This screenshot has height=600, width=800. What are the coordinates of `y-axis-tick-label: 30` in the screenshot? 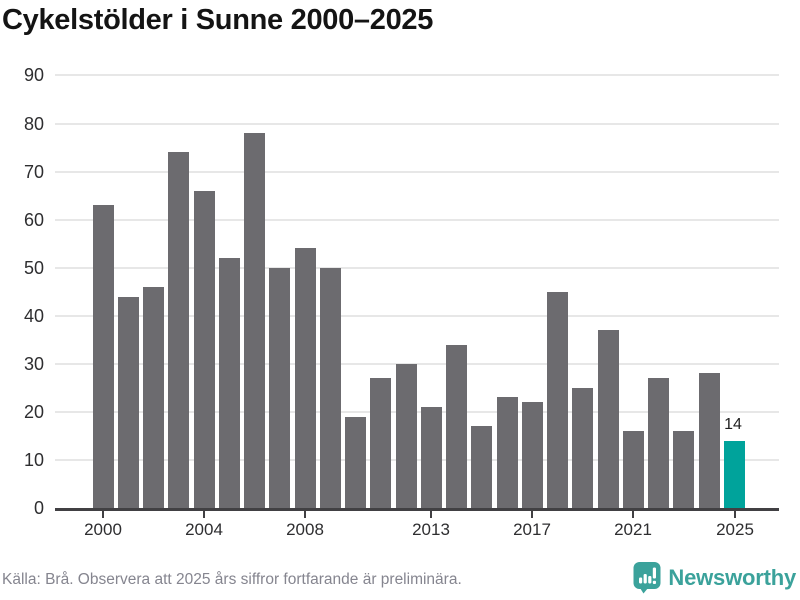 It's located at (33, 363).